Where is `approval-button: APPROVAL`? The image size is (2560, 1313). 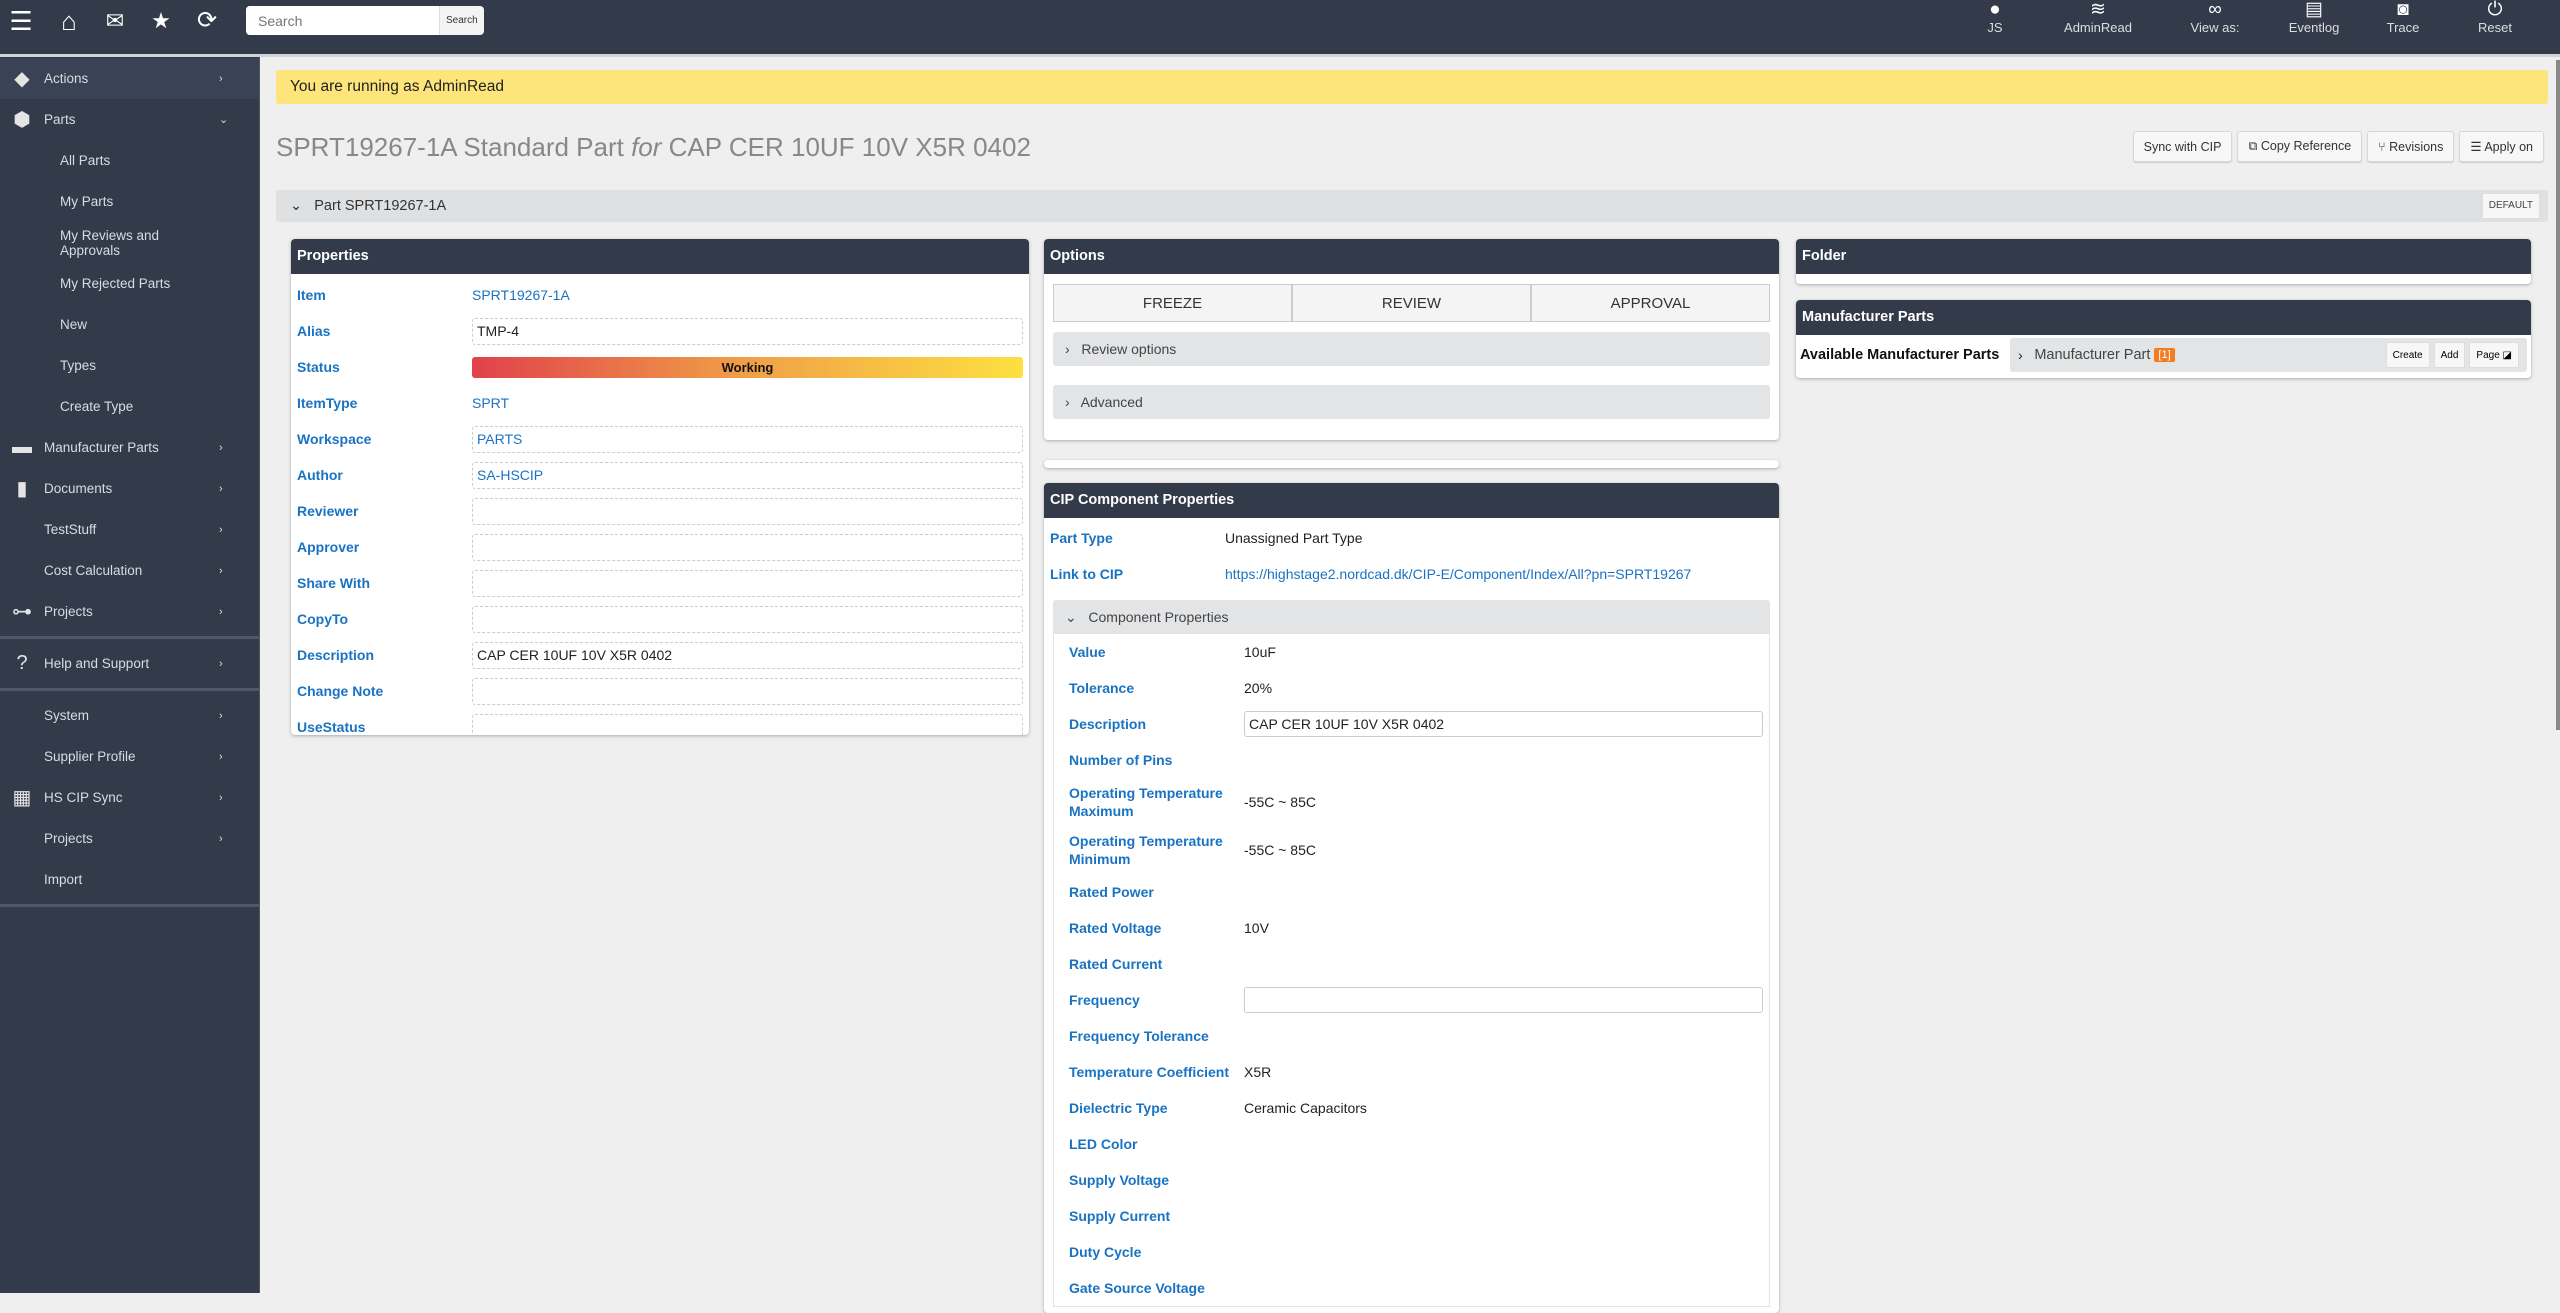 approval-button: APPROVAL is located at coordinates (1650, 303).